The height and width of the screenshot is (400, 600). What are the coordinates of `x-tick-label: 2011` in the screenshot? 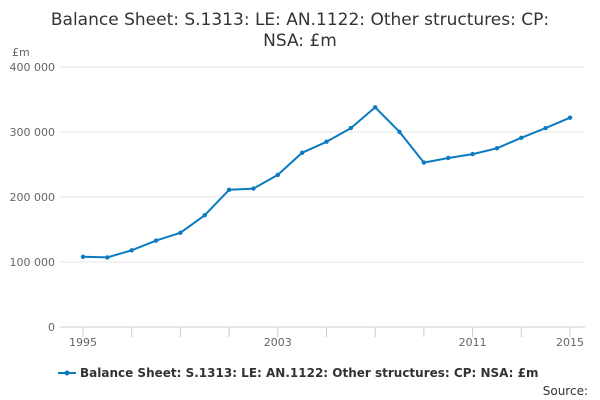 It's located at (473, 342).